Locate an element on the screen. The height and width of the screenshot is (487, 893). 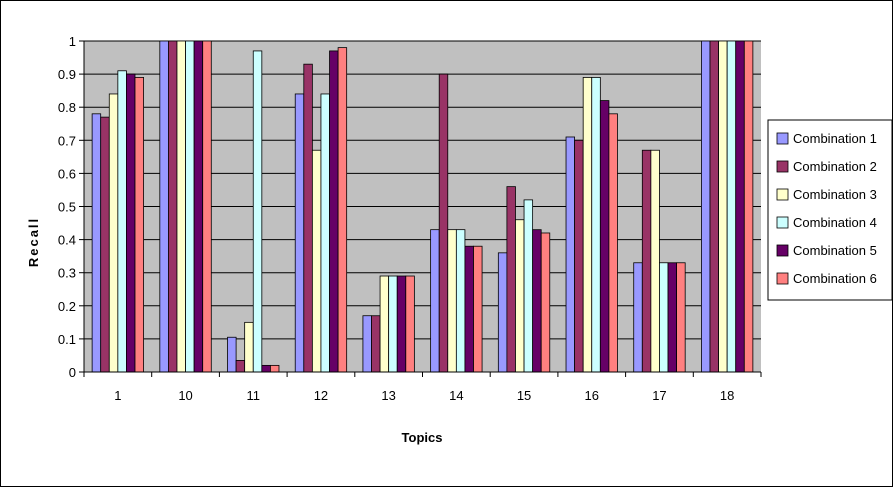
legend-box is located at coordinates (830, 210).